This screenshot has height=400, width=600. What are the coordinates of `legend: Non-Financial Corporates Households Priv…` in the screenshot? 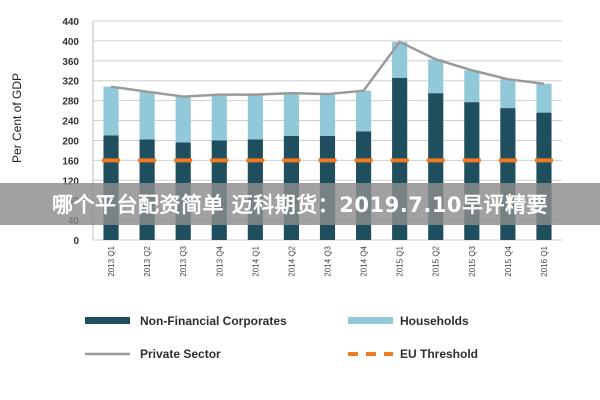 It's located at (281, 337).